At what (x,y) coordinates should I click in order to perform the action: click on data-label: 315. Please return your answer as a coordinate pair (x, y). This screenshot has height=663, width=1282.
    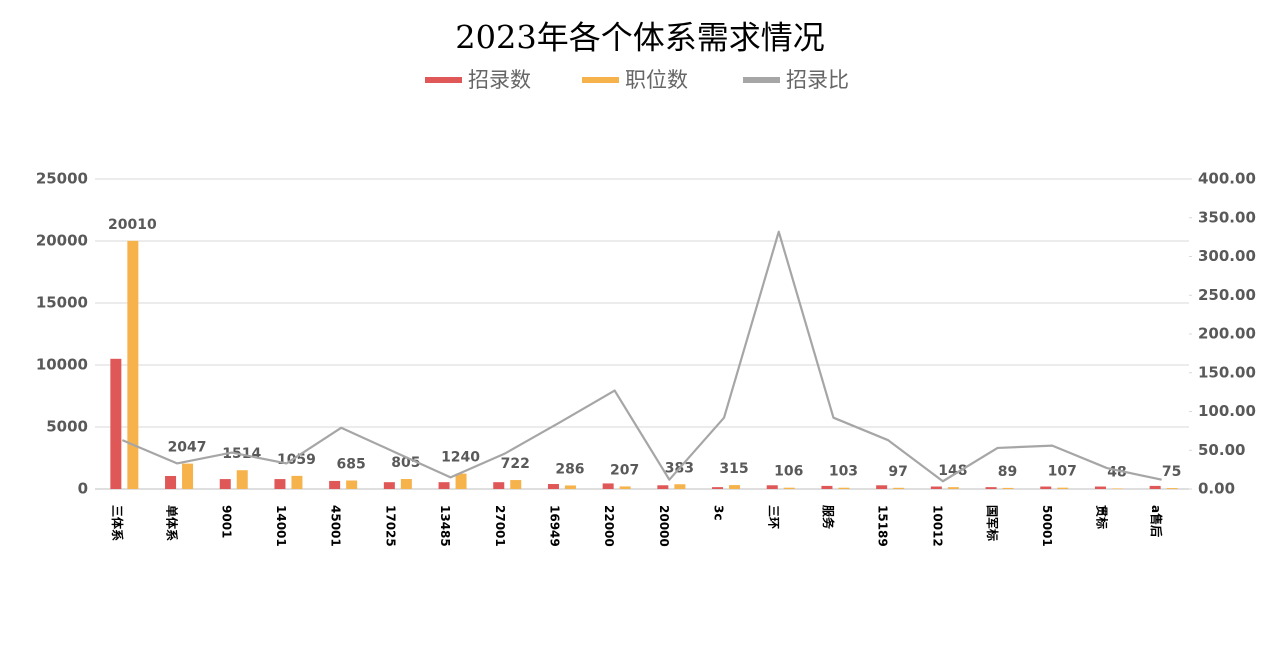
    Looking at the image, I should click on (733, 469).